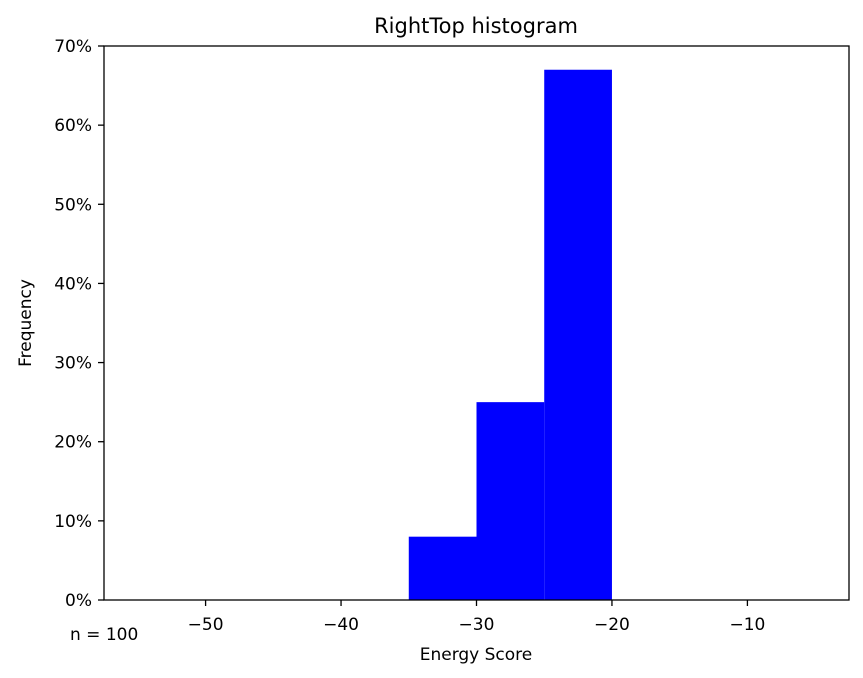  Describe the element at coordinates (477, 625) in the screenshot. I see `x-tick-label: −30` at that location.